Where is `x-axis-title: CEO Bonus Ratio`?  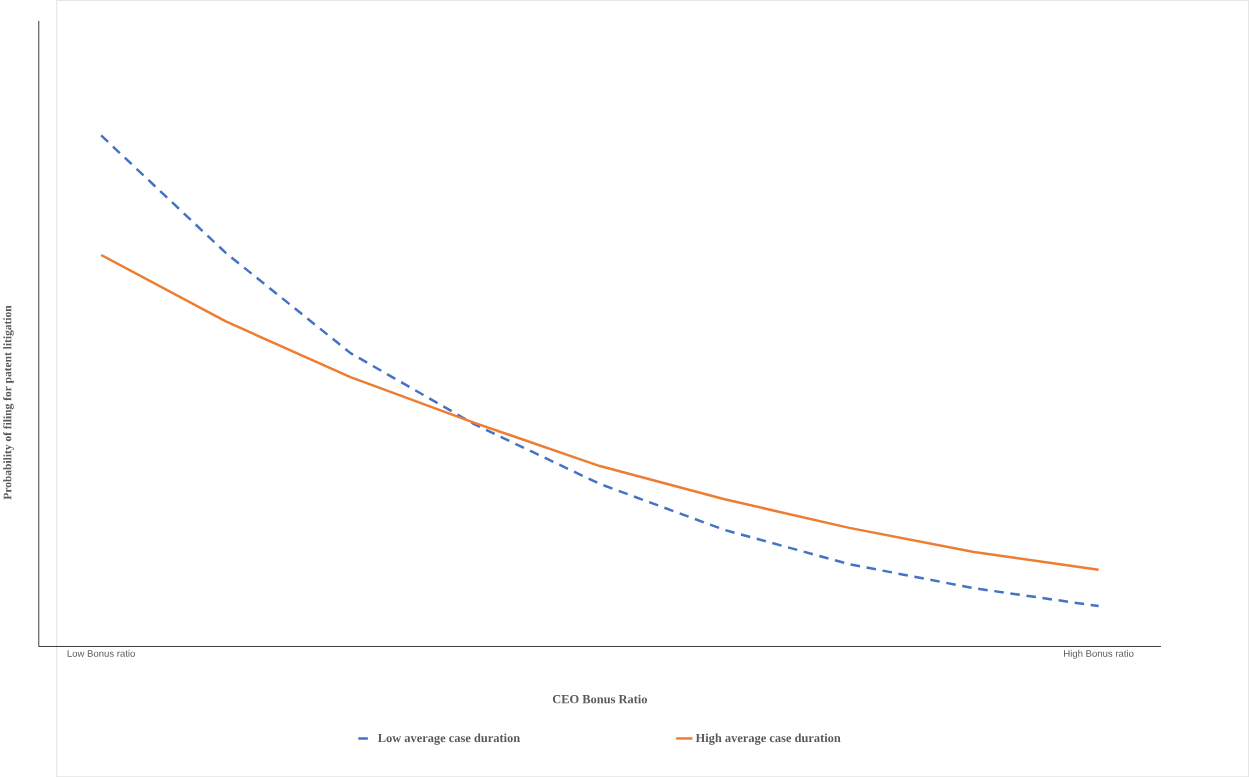
x-axis-title: CEO Bonus Ratio is located at coordinates (599, 699).